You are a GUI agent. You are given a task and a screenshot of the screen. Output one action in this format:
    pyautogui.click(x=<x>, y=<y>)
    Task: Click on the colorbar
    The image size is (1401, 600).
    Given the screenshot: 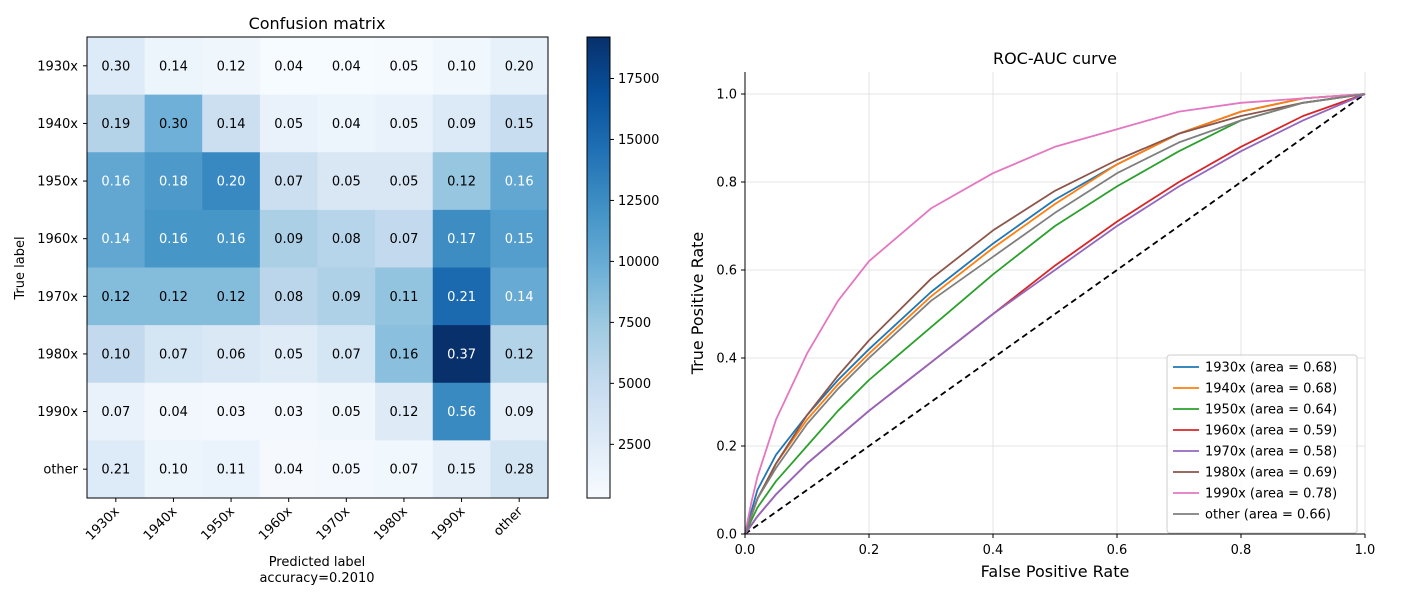 What is the action you would take?
    pyautogui.click(x=598, y=267)
    